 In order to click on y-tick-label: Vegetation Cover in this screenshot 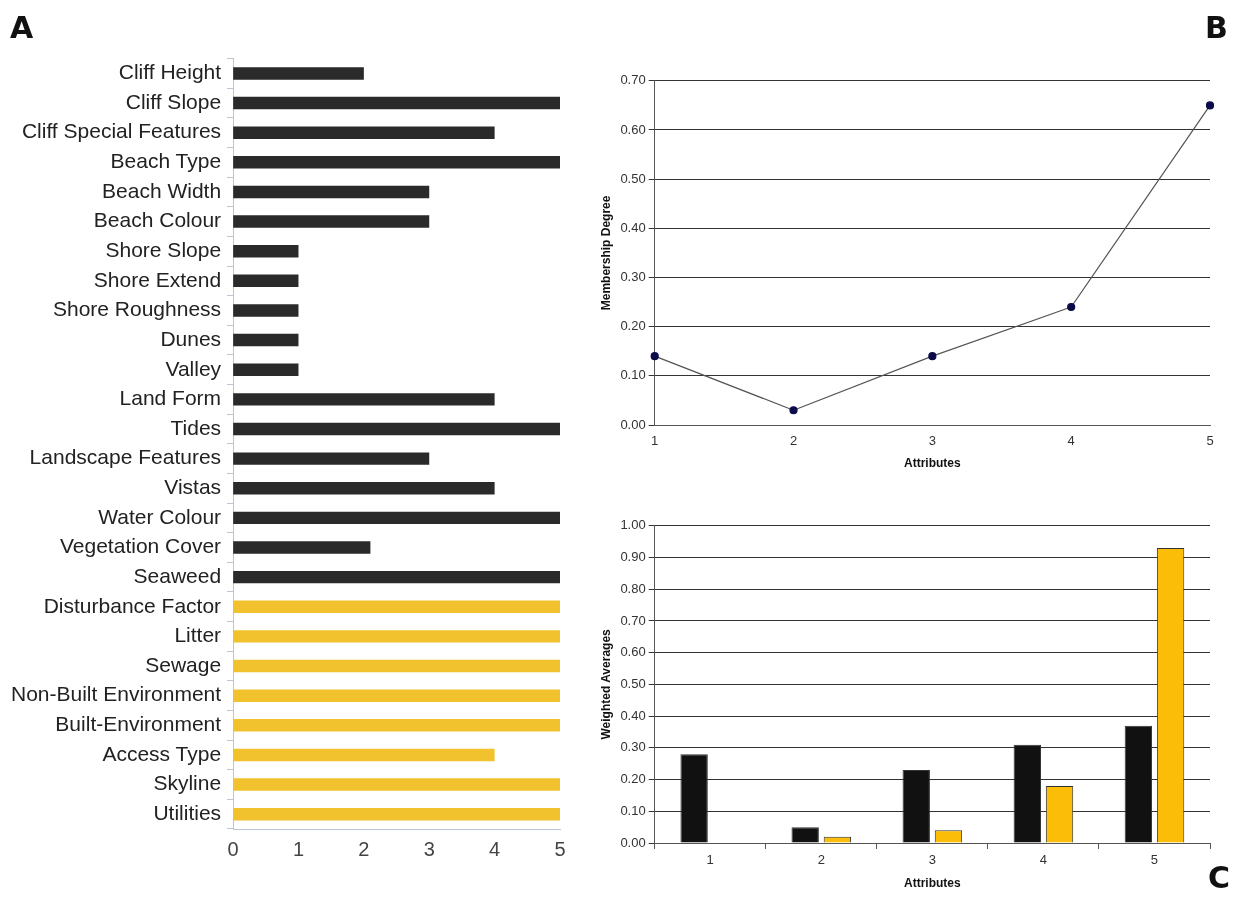, I will do `click(140, 546)`.